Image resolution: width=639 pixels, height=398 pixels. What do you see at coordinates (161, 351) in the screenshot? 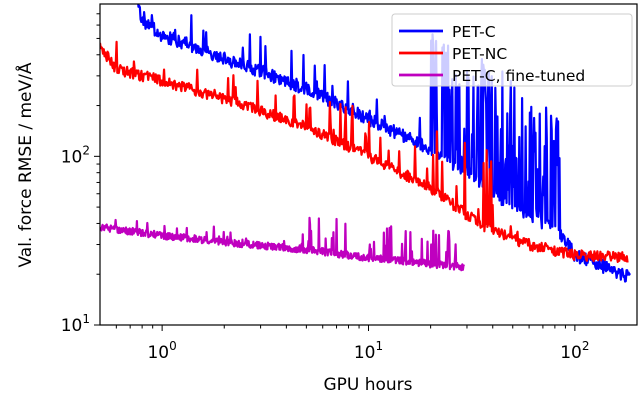
I see `x-tick-label: 10⁰` at bounding box center [161, 351].